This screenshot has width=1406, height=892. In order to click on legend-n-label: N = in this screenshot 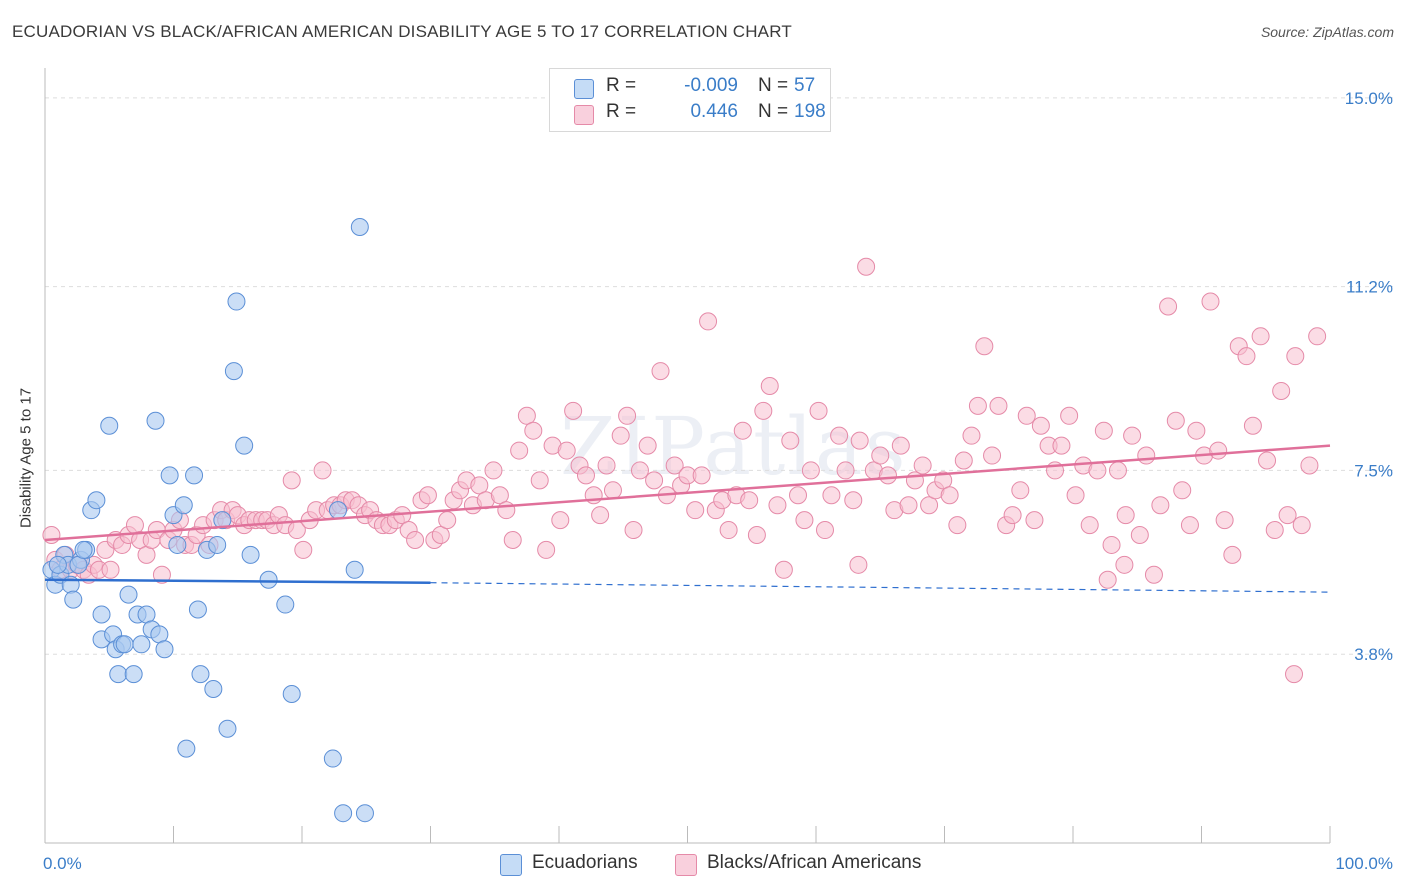, I will do `click(773, 85)`.